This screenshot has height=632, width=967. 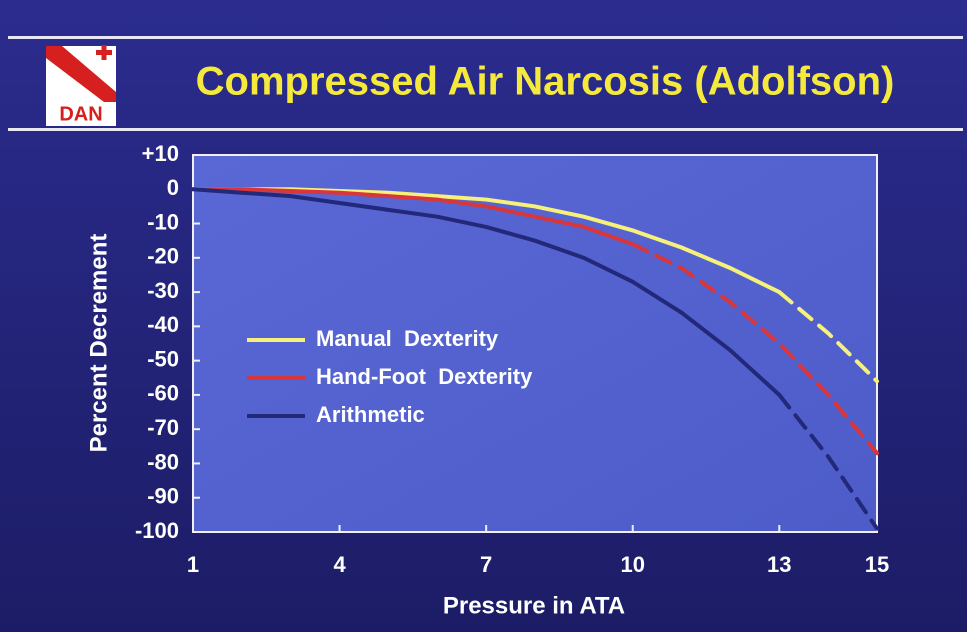 What do you see at coordinates (157, 530) in the screenshot?
I see `y-tick-label: -100` at bounding box center [157, 530].